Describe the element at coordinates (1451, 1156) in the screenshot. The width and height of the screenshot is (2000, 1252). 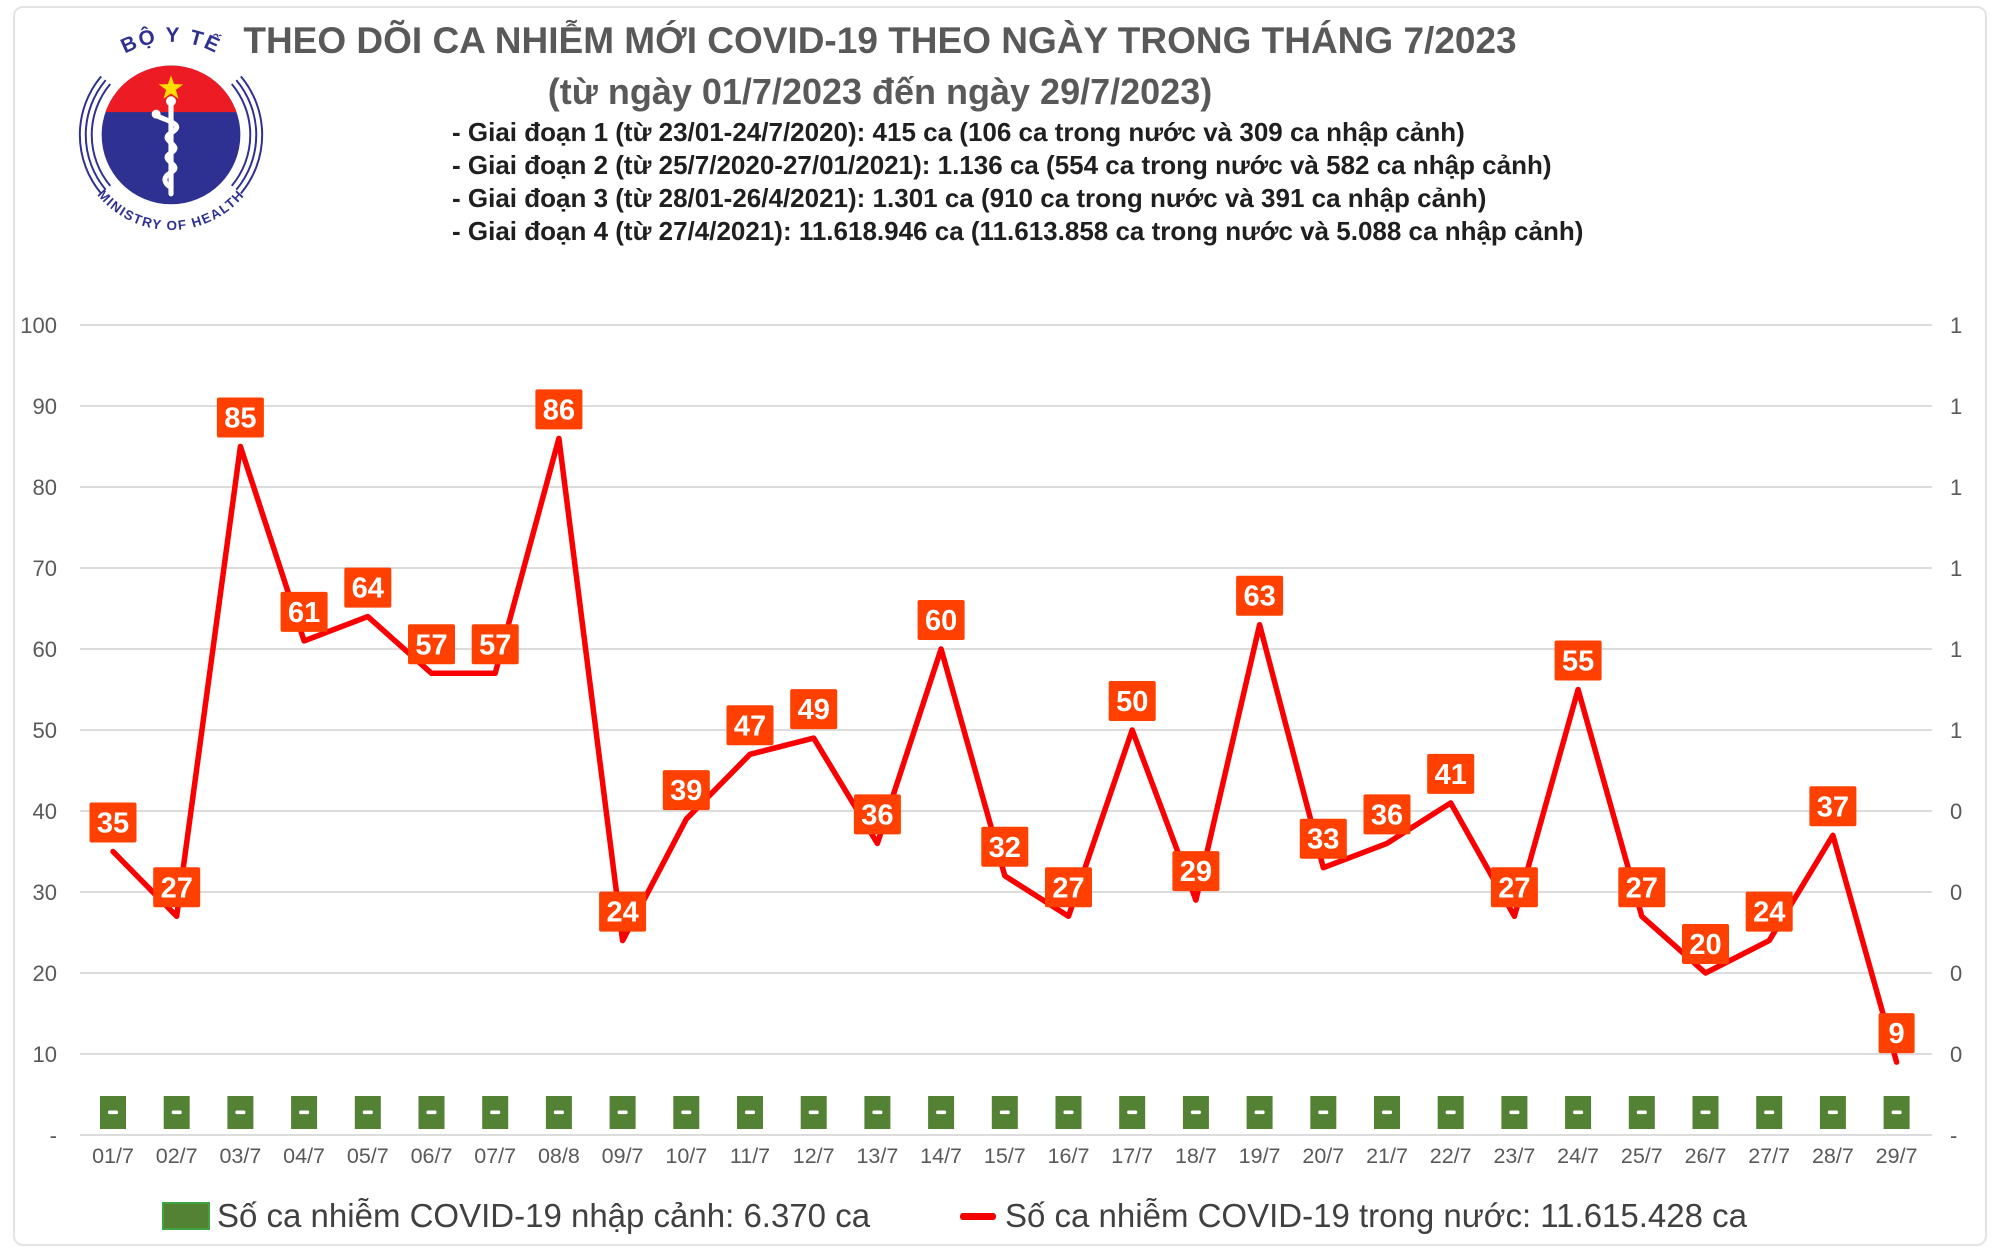
I see `x-tick-label: 22/7` at that location.